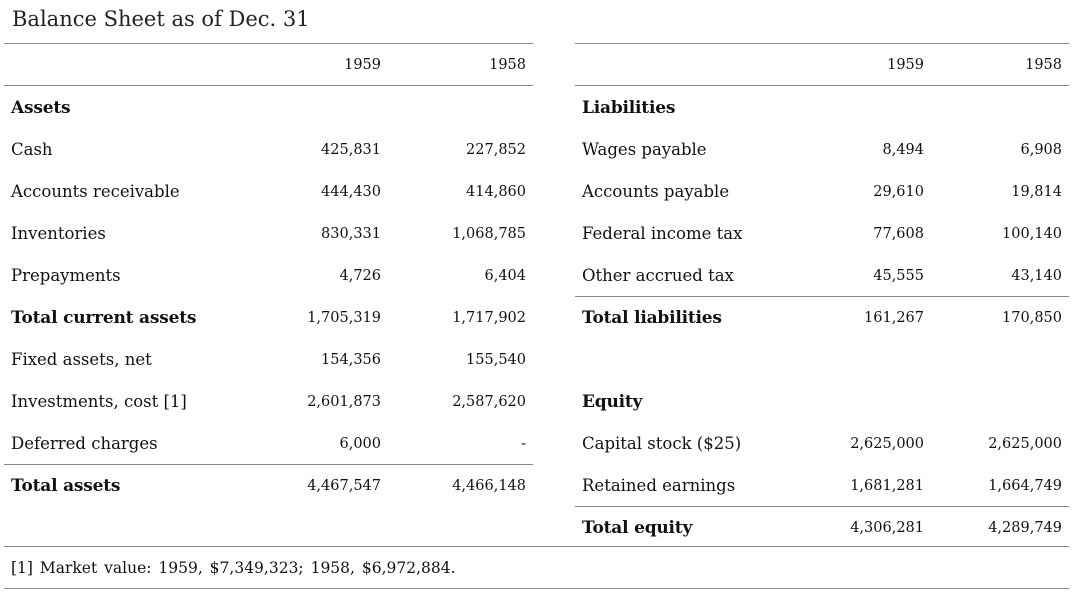  I want to click on value-1958: 2,587,620, so click(489, 402).